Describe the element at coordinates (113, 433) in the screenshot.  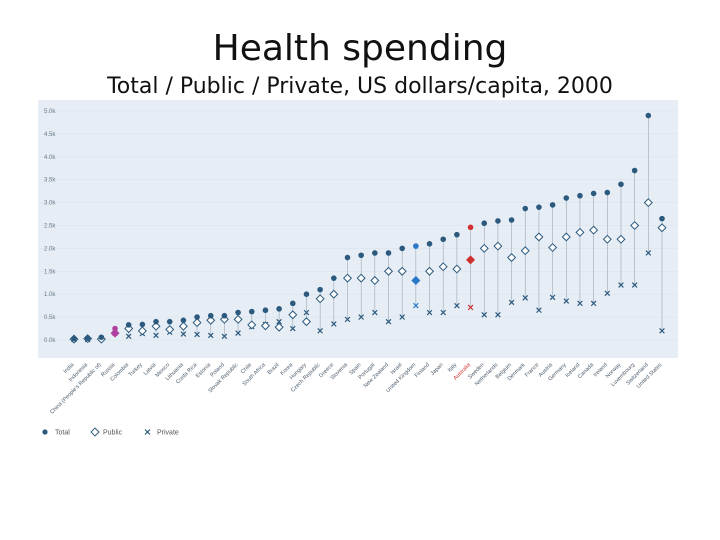
I see `legend-public-label: Public` at that location.